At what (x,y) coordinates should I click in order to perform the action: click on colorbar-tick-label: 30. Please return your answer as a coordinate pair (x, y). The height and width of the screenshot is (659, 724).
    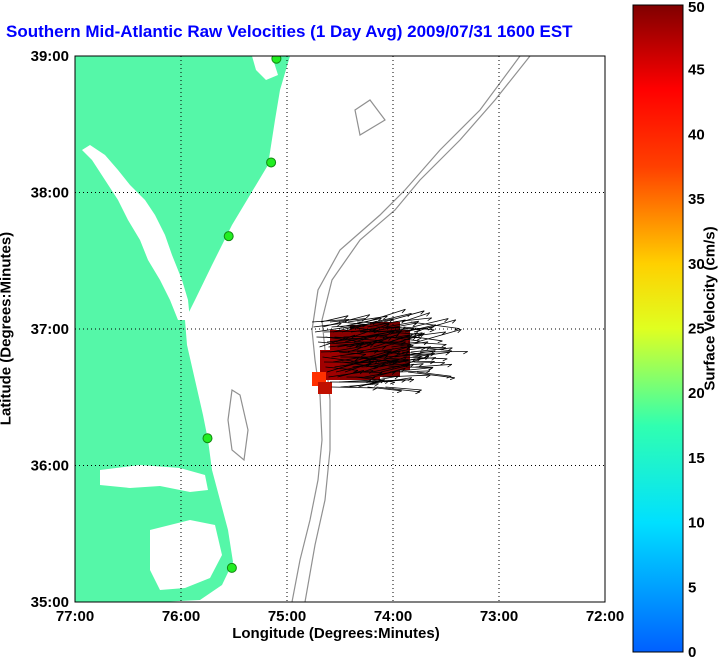
    Looking at the image, I should click on (696, 264).